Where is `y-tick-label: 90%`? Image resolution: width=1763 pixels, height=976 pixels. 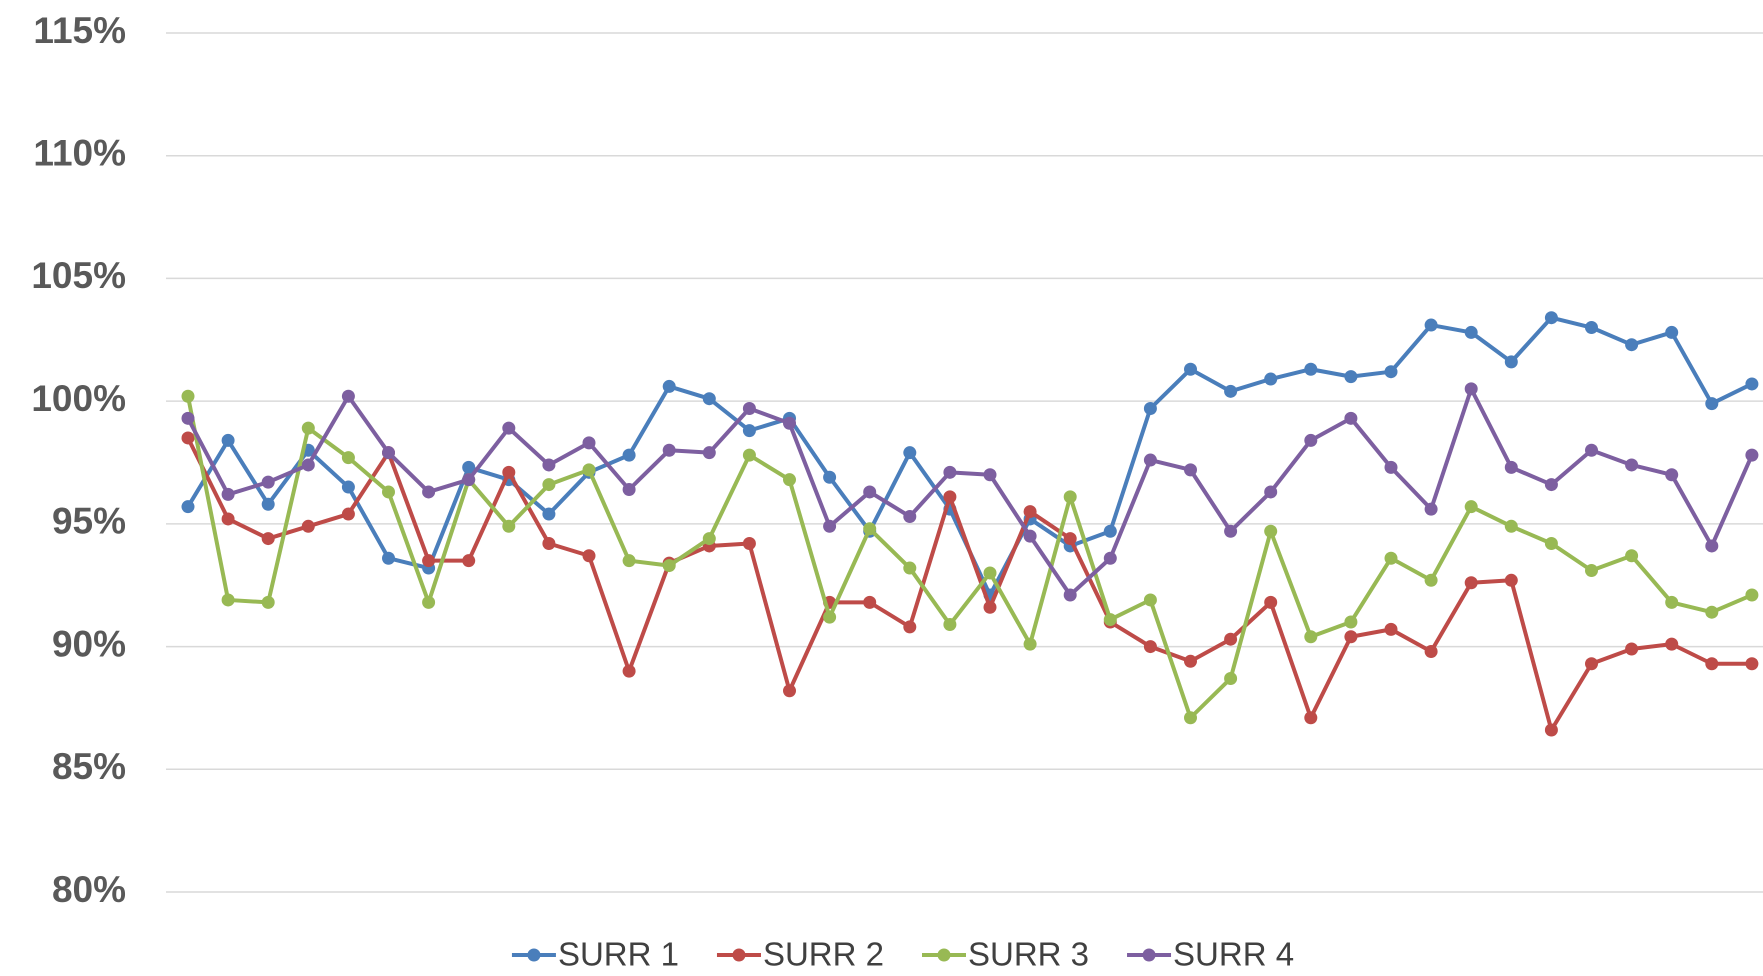
y-tick-label: 90% is located at coordinates (89, 643).